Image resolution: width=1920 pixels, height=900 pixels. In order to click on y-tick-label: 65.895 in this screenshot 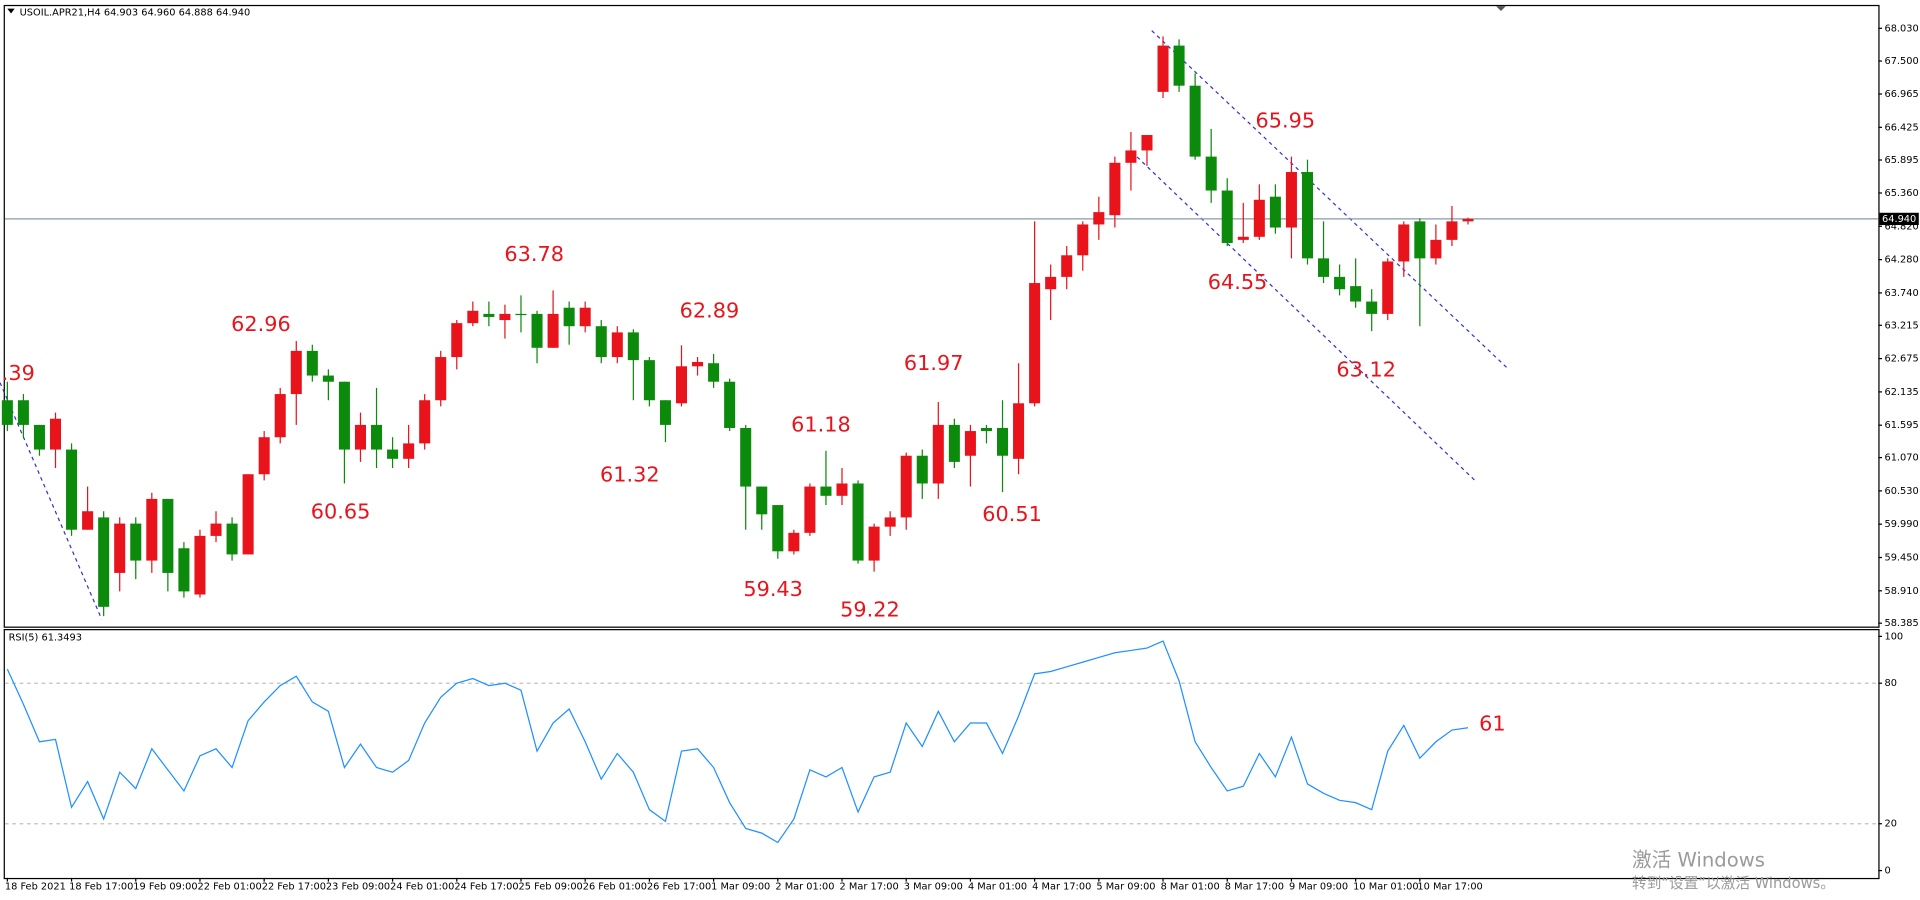, I will do `click(1901, 160)`.